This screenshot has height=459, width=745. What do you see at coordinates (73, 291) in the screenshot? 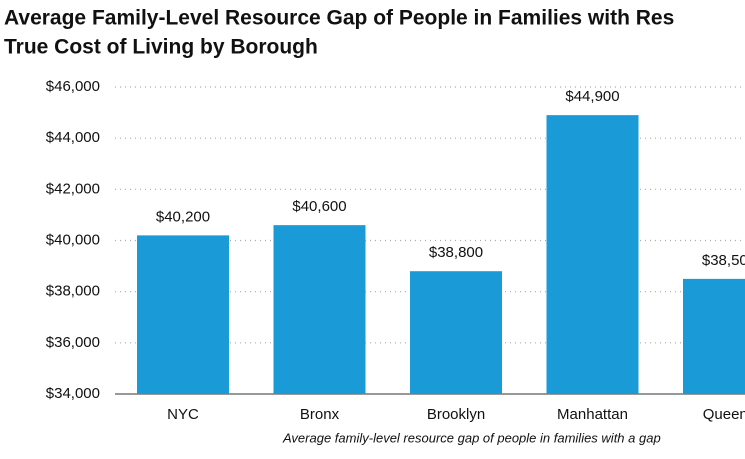
I see `y-tick-label: $38,000` at bounding box center [73, 291].